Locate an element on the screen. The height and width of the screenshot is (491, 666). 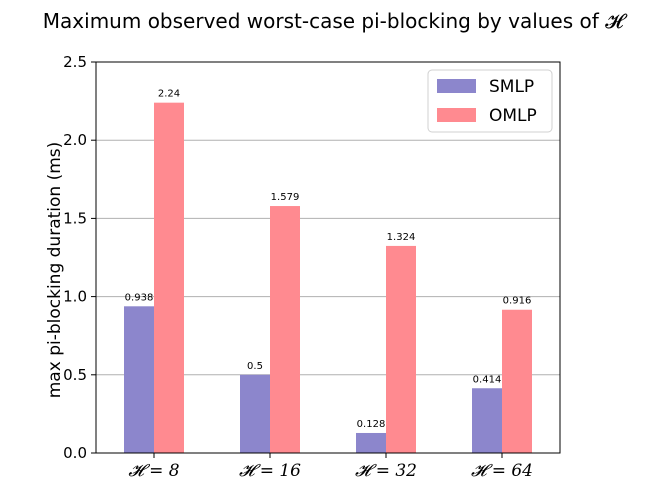
y-axis-label: max pi-blocking duration (ms) is located at coordinates (55, 270).